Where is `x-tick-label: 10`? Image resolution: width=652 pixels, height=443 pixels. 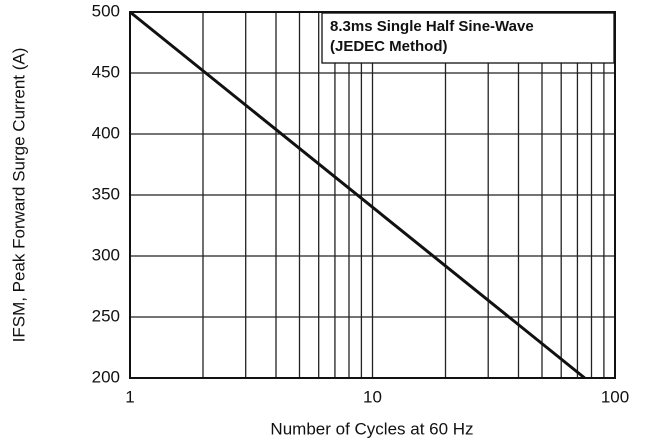
x-tick-label: 10 is located at coordinates (372, 396).